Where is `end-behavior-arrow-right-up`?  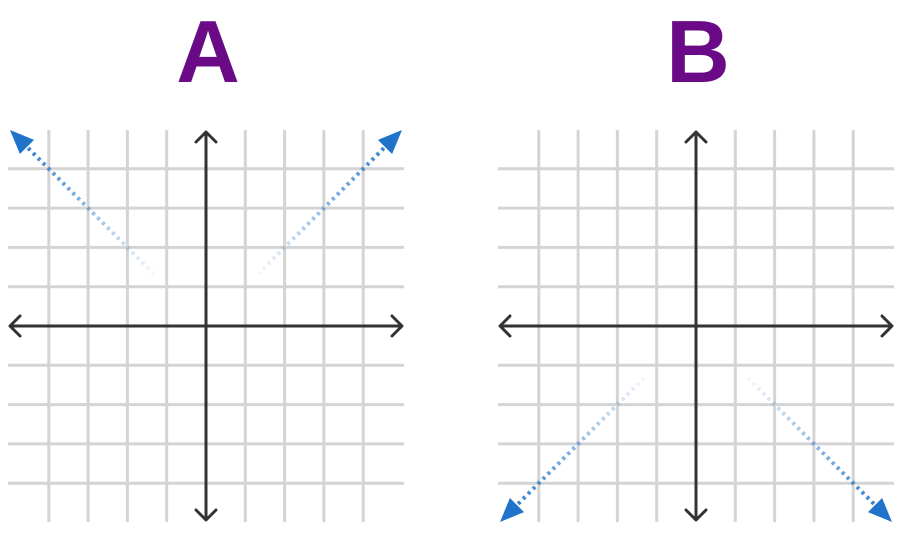
end-behavior-arrow-right-up is located at coordinates (329, 203).